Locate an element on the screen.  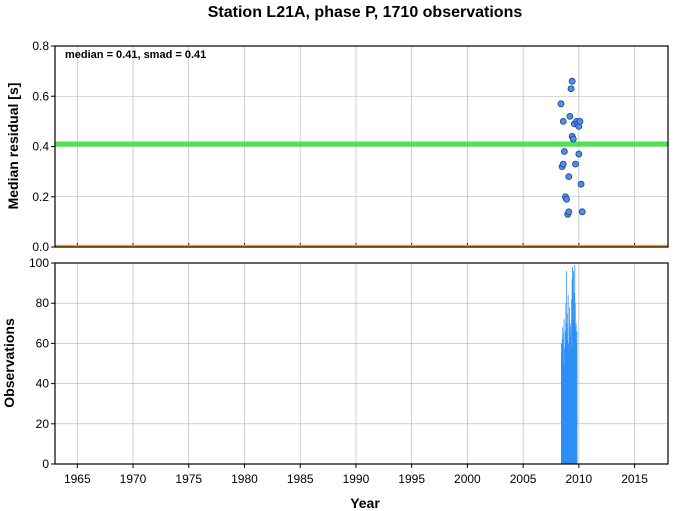
xtick-label-7: 2000 is located at coordinates (467, 479).